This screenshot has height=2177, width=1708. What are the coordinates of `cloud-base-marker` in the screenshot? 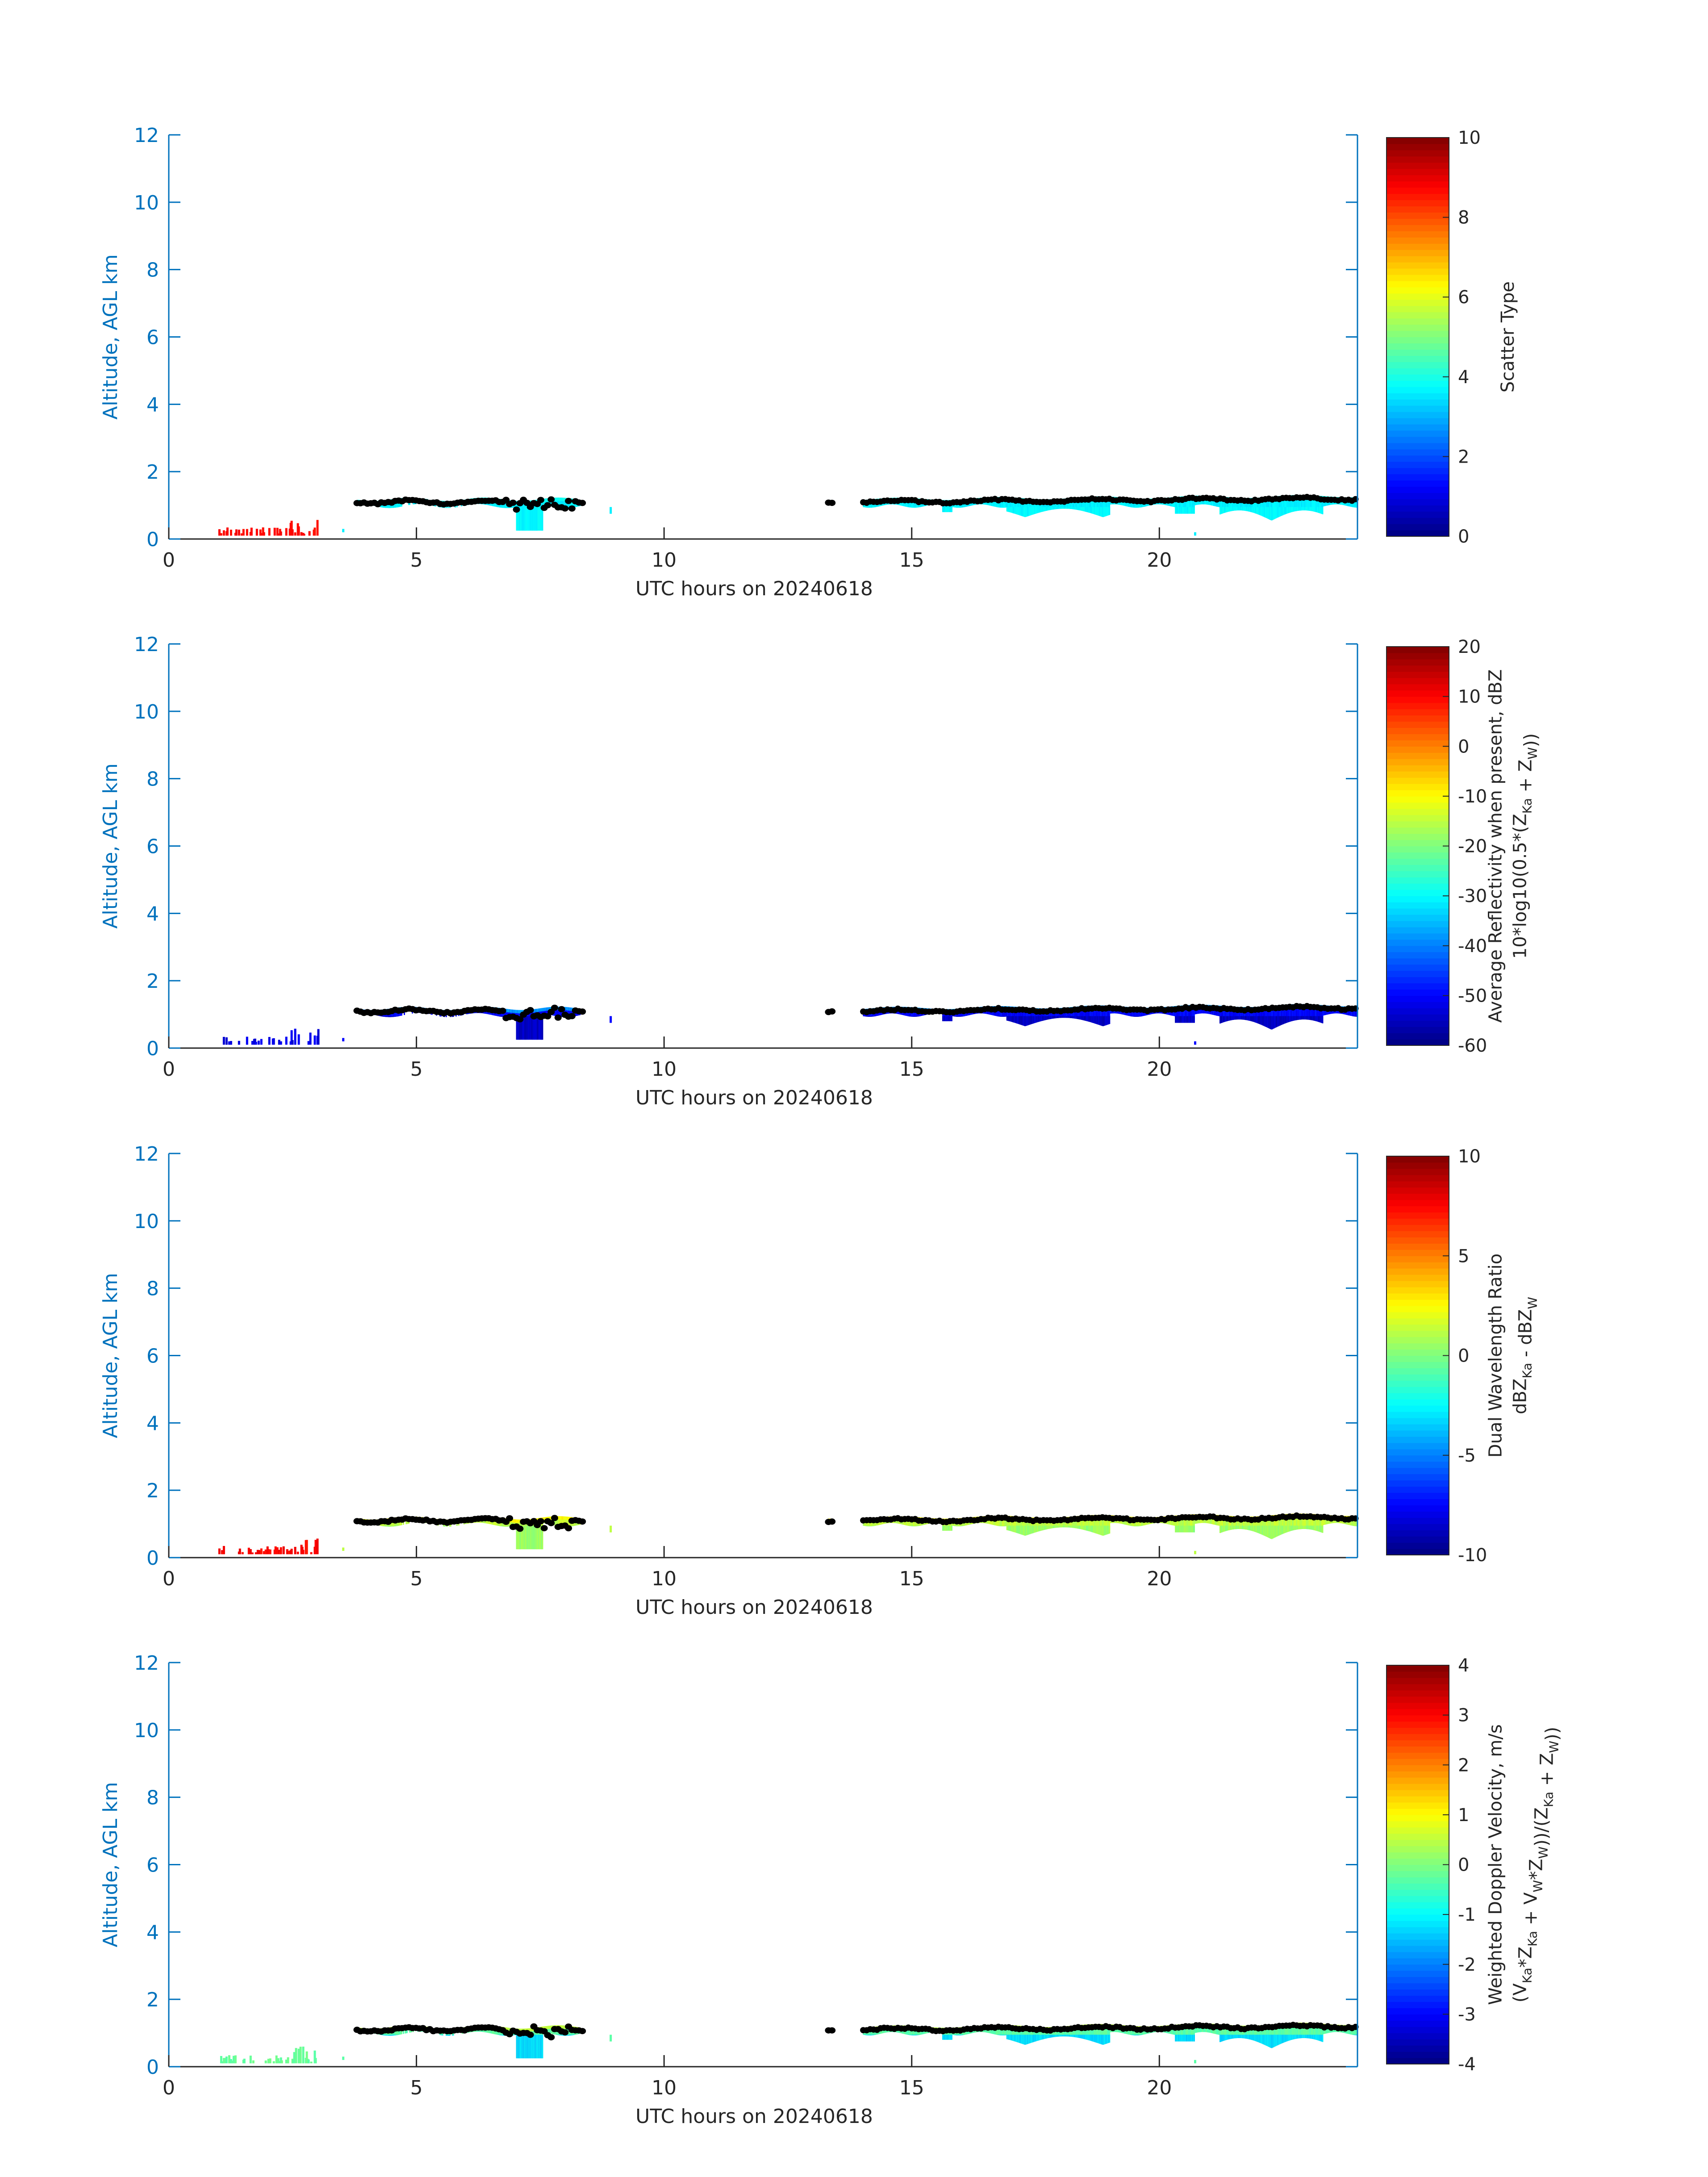 It's located at (520, 1019).